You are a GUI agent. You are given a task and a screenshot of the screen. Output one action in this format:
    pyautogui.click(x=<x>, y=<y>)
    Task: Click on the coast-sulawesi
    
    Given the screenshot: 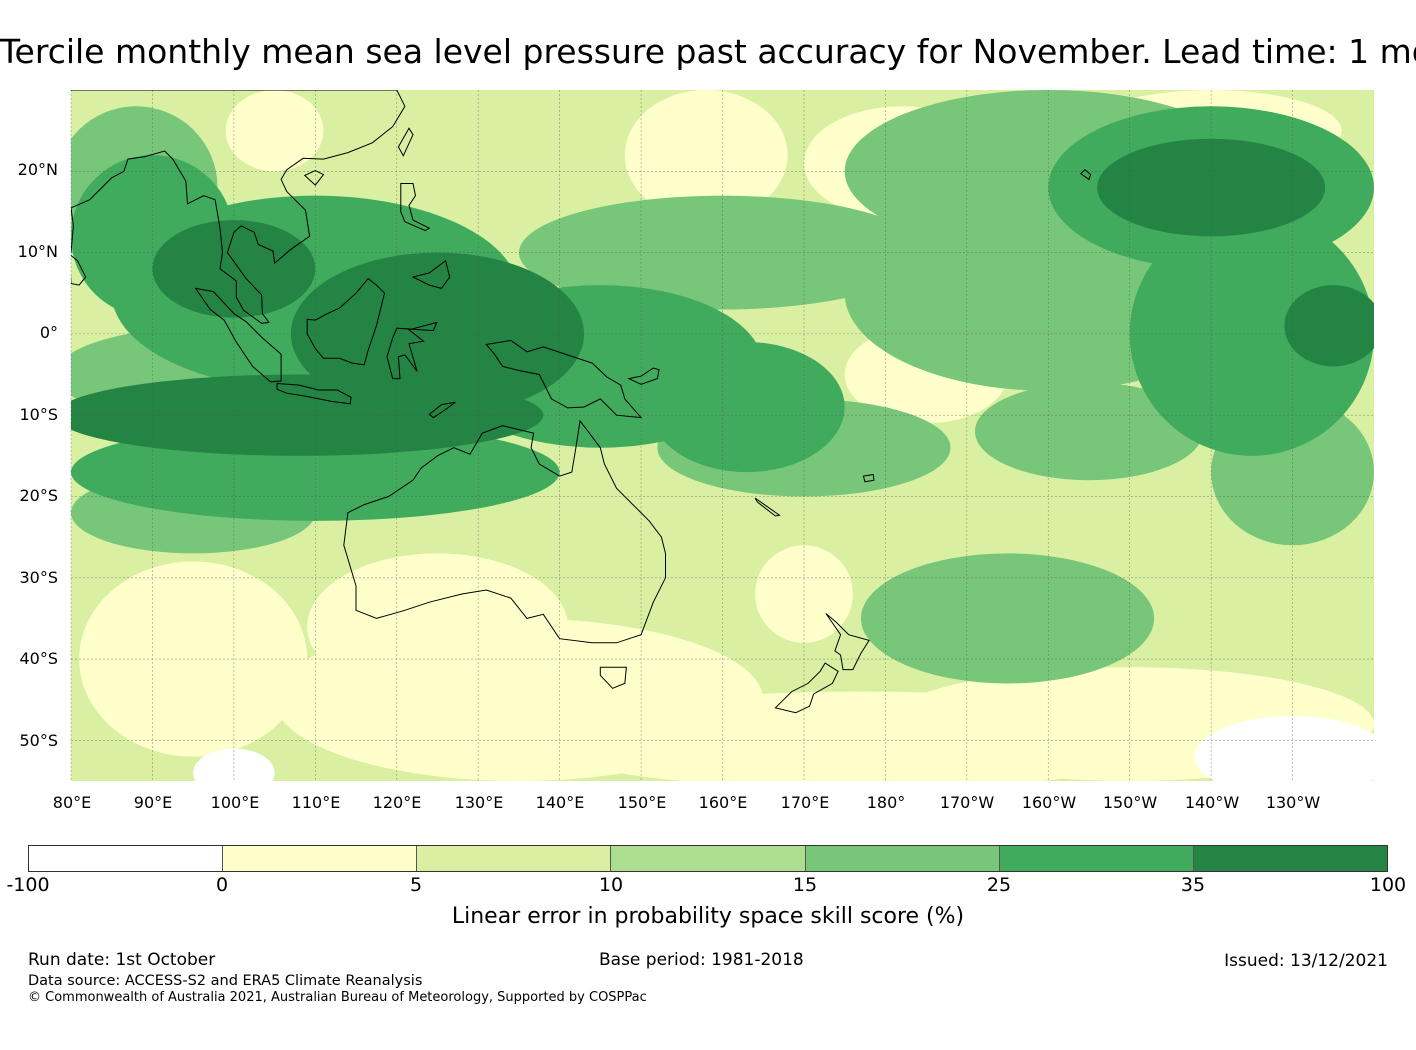 What is the action you would take?
    pyautogui.click(x=412, y=350)
    